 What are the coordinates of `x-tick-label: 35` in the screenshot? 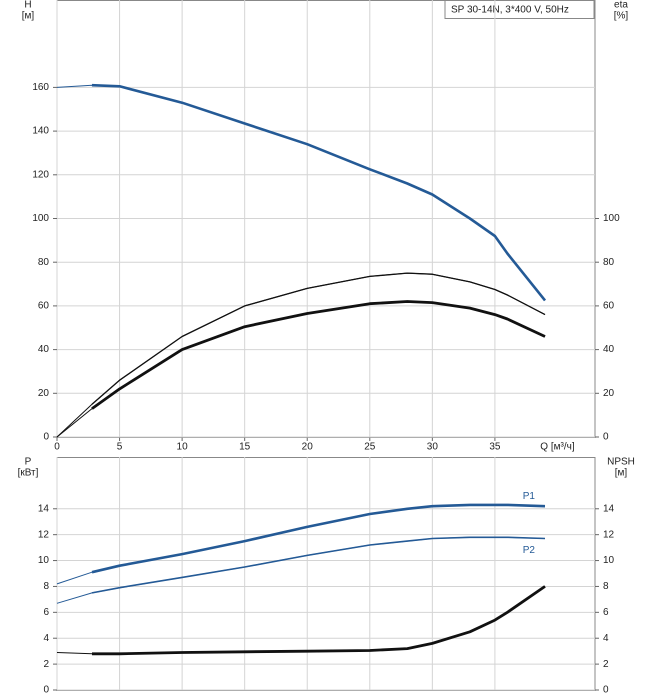 It's located at (495, 447).